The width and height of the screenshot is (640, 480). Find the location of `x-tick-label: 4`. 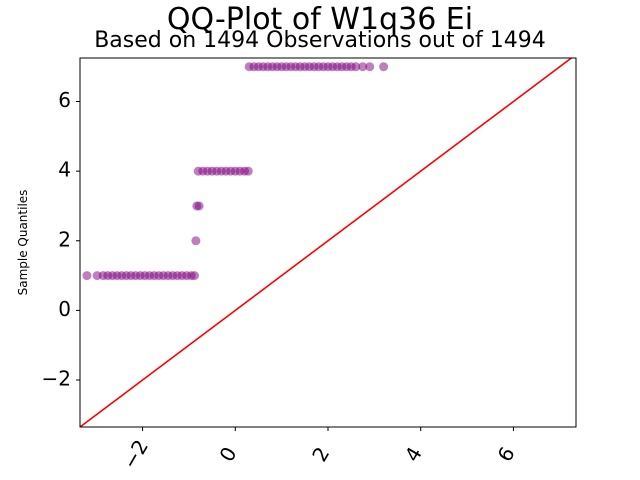

x-tick-label: 4 is located at coordinates (413, 454).